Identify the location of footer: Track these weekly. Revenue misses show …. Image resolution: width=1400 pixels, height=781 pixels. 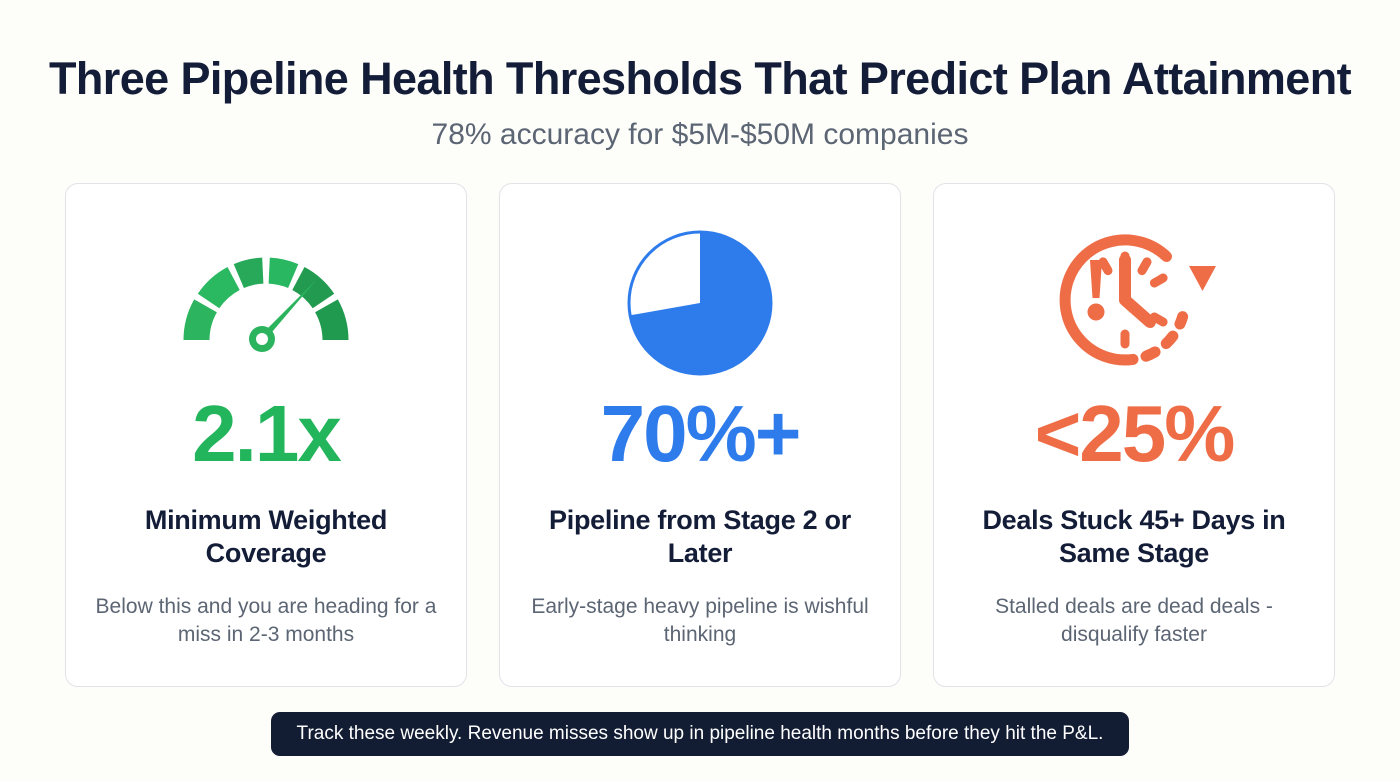
(700, 734).